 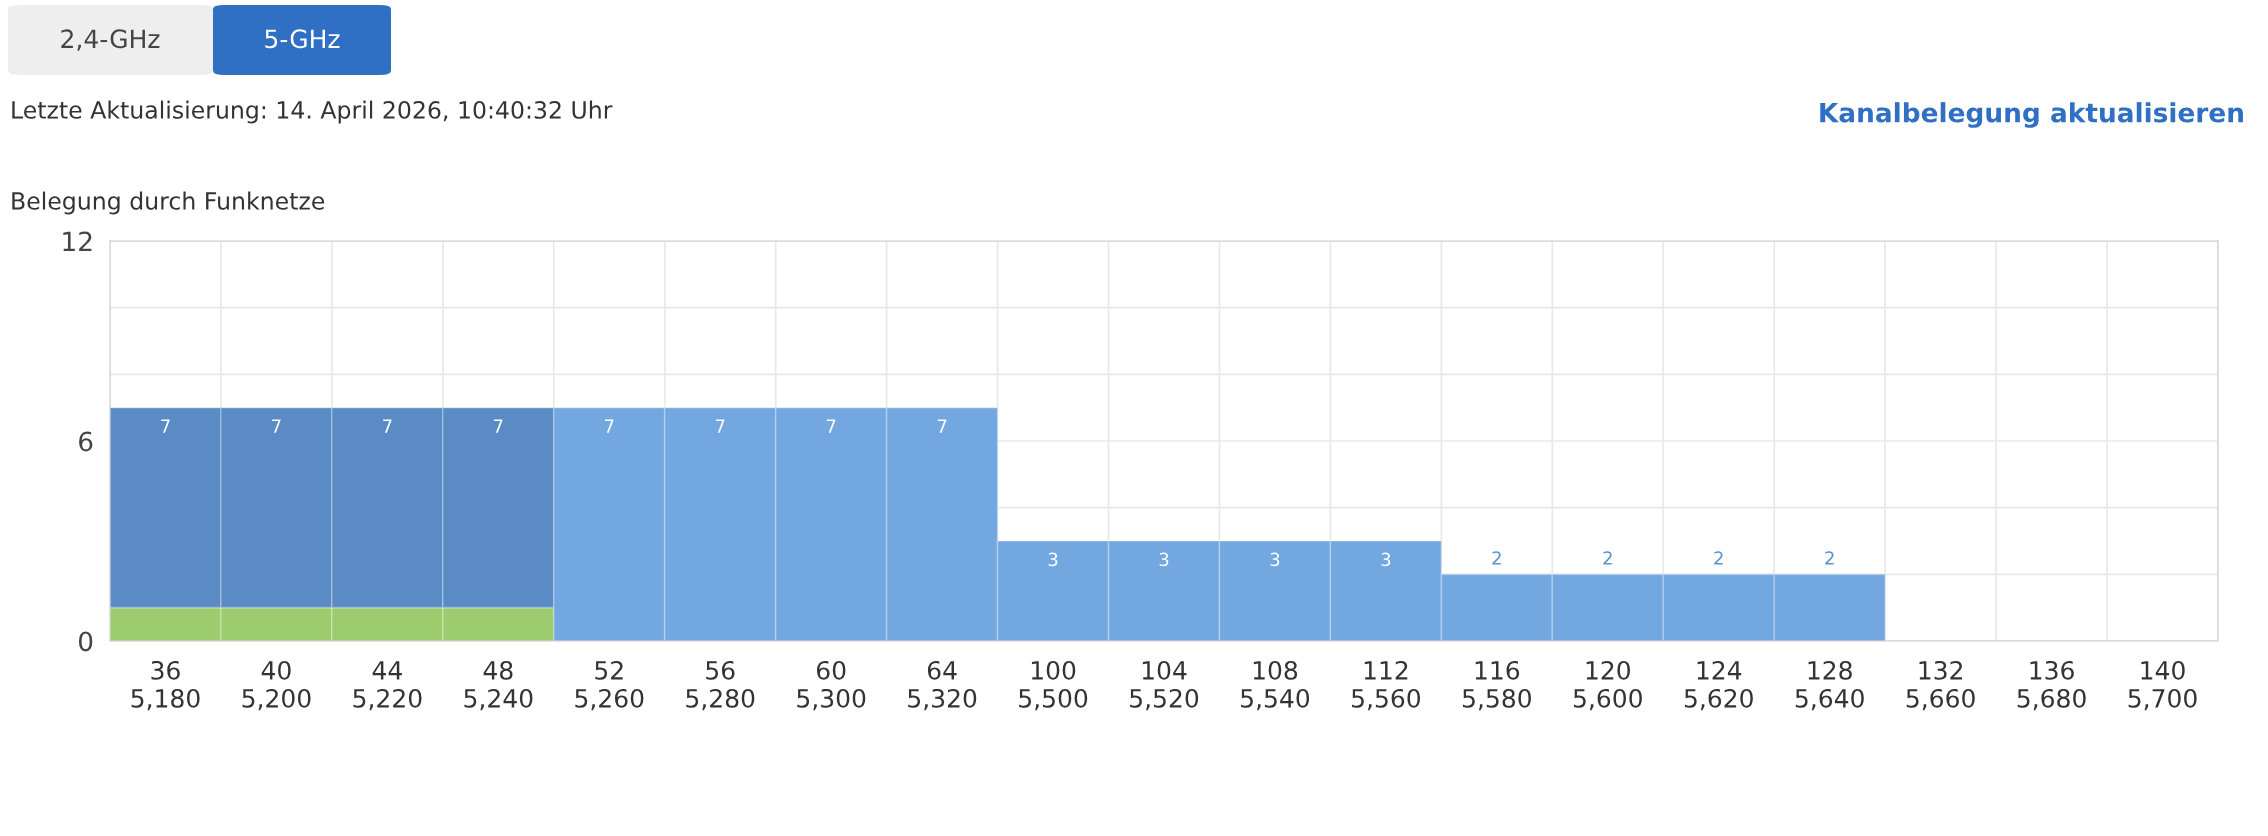 I want to click on x-tick-label: 44 5,220, so click(x=387, y=686).